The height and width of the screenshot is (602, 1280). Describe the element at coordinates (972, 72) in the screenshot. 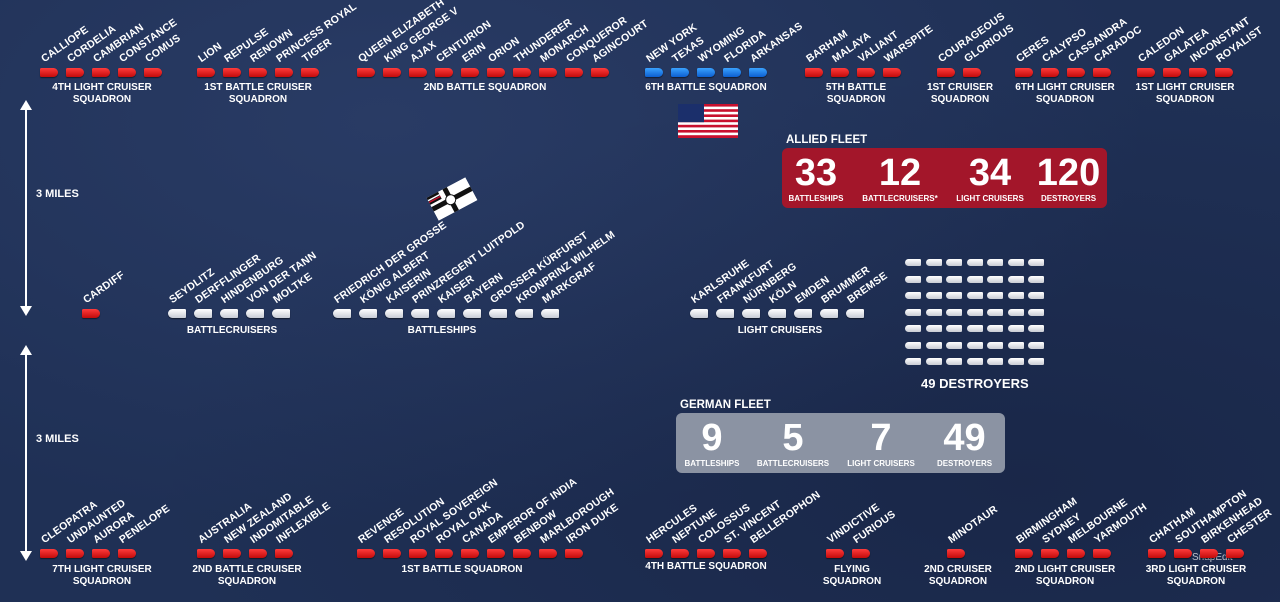

I see `ship-marker-glorious` at that location.